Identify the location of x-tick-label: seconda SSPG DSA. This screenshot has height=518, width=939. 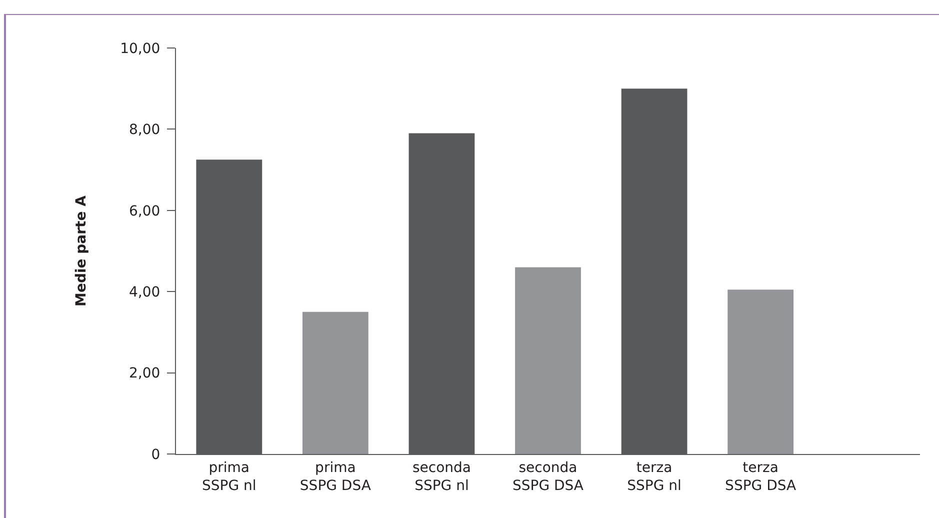
(548, 477).